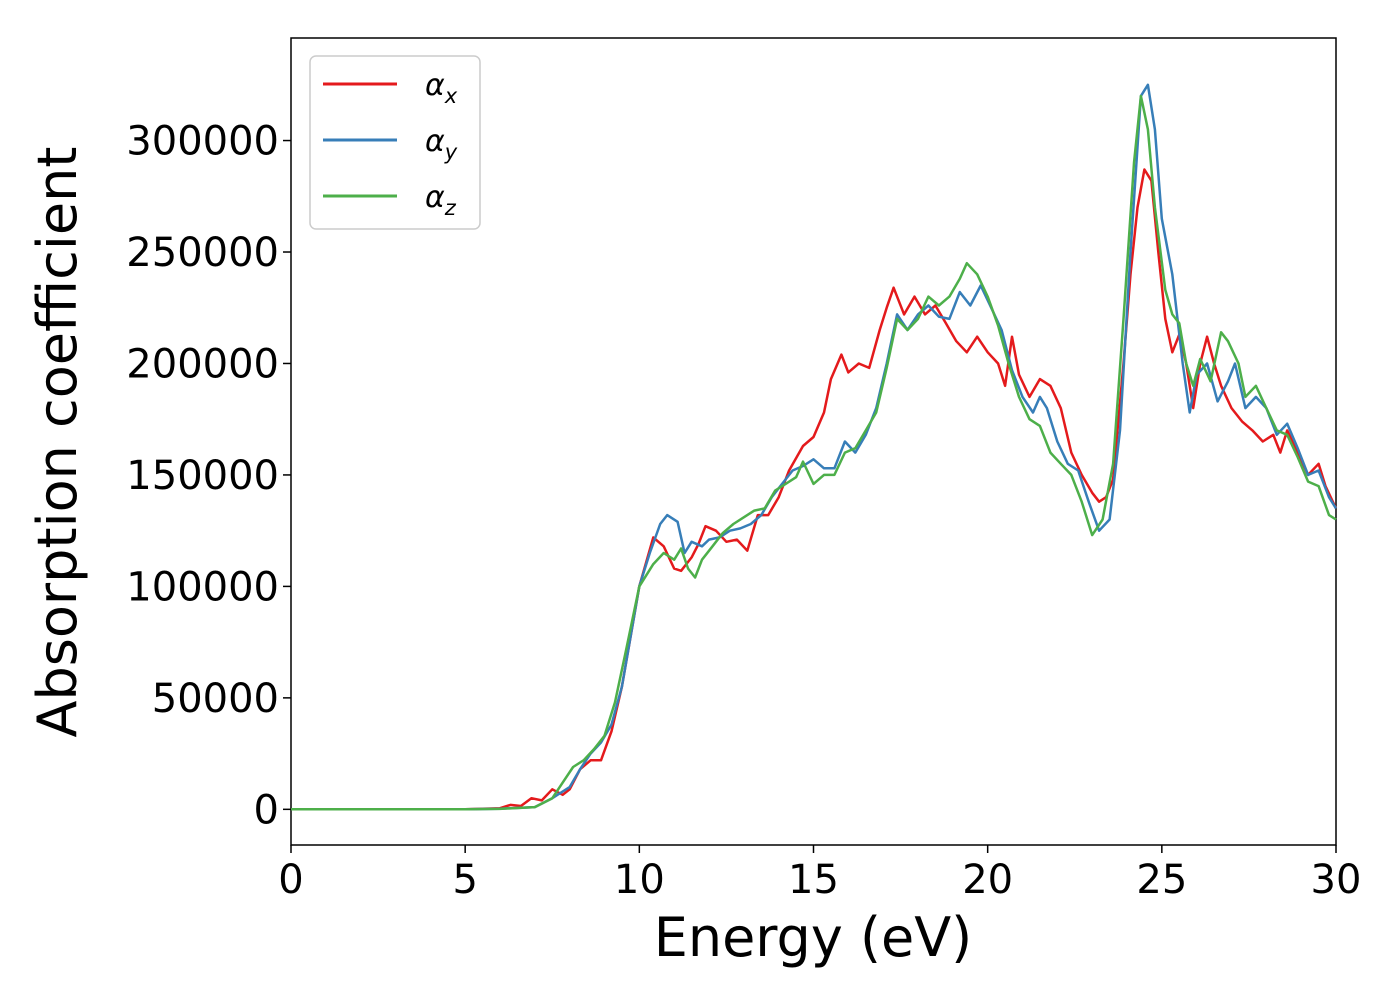 Image resolution: width=1400 pixels, height=1000 pixels. I want to click on x-tick-label: 25, so click(1161, 880).